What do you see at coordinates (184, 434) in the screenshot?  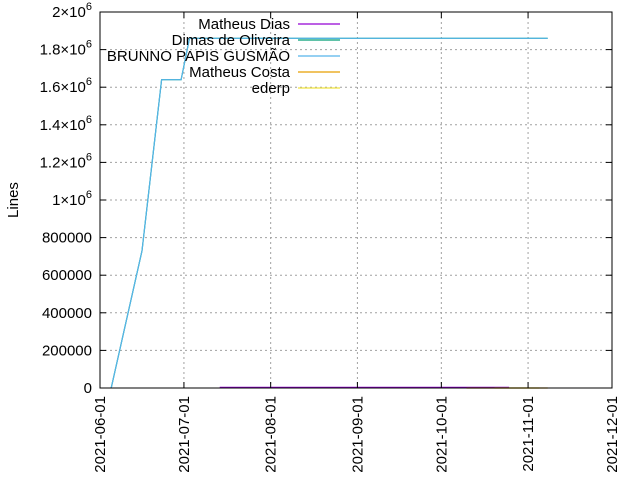 I see `x-tick-label: 2021-07-01` at bounding box center [184, 434].